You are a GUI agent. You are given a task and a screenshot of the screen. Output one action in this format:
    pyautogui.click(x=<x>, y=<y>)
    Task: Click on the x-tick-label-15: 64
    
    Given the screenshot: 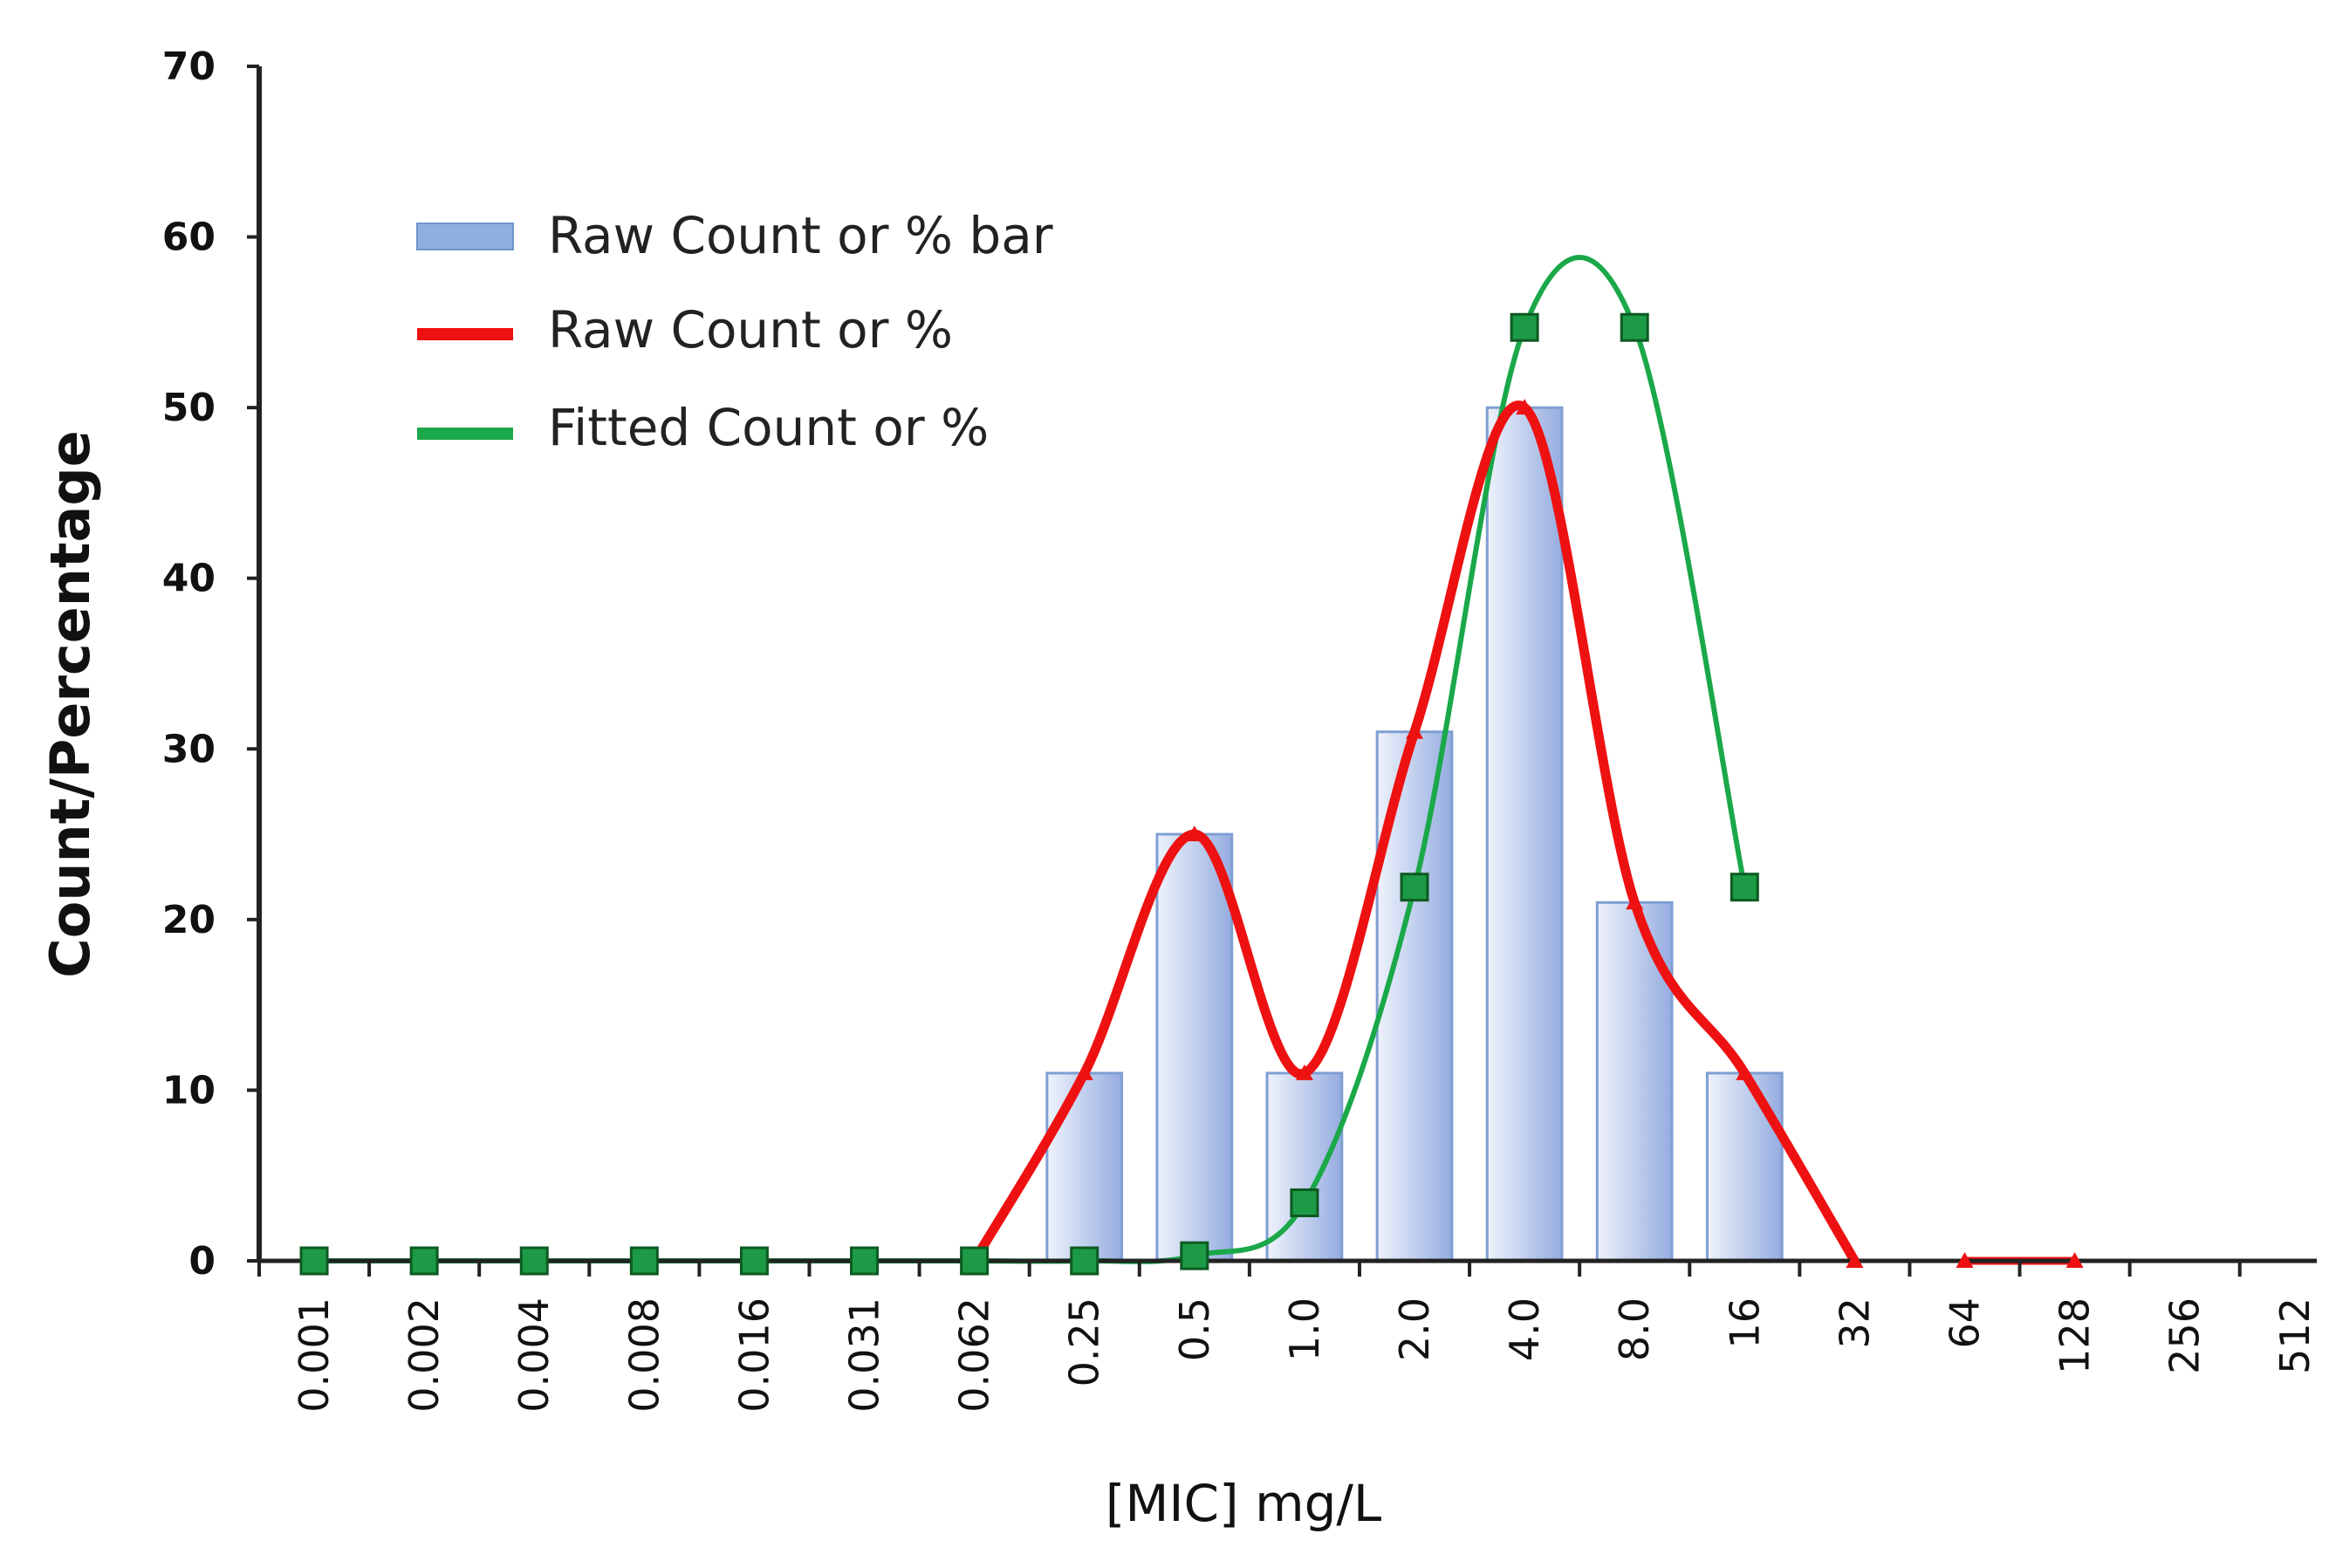 What is the action you would take?
    pyautogui.click(x=1964, y=1324)
    